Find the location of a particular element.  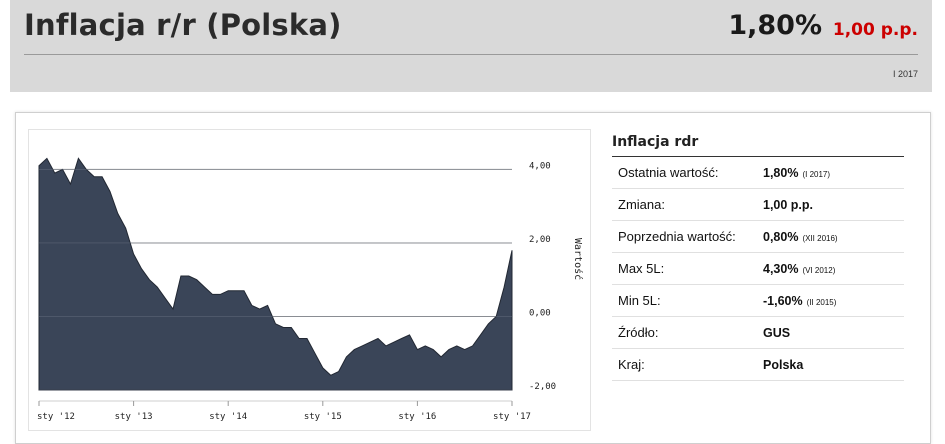

info-label: Max 5L: is located at coordinates (641, 268).